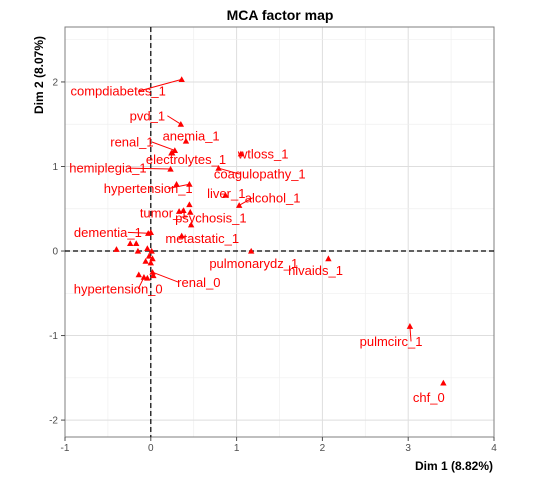 The height and width of the screenshot is (478, 546). Describe the element at coordinates (108, 232) in the screenshot. I see `point-label-dementia-1: dementia_1` at that location.